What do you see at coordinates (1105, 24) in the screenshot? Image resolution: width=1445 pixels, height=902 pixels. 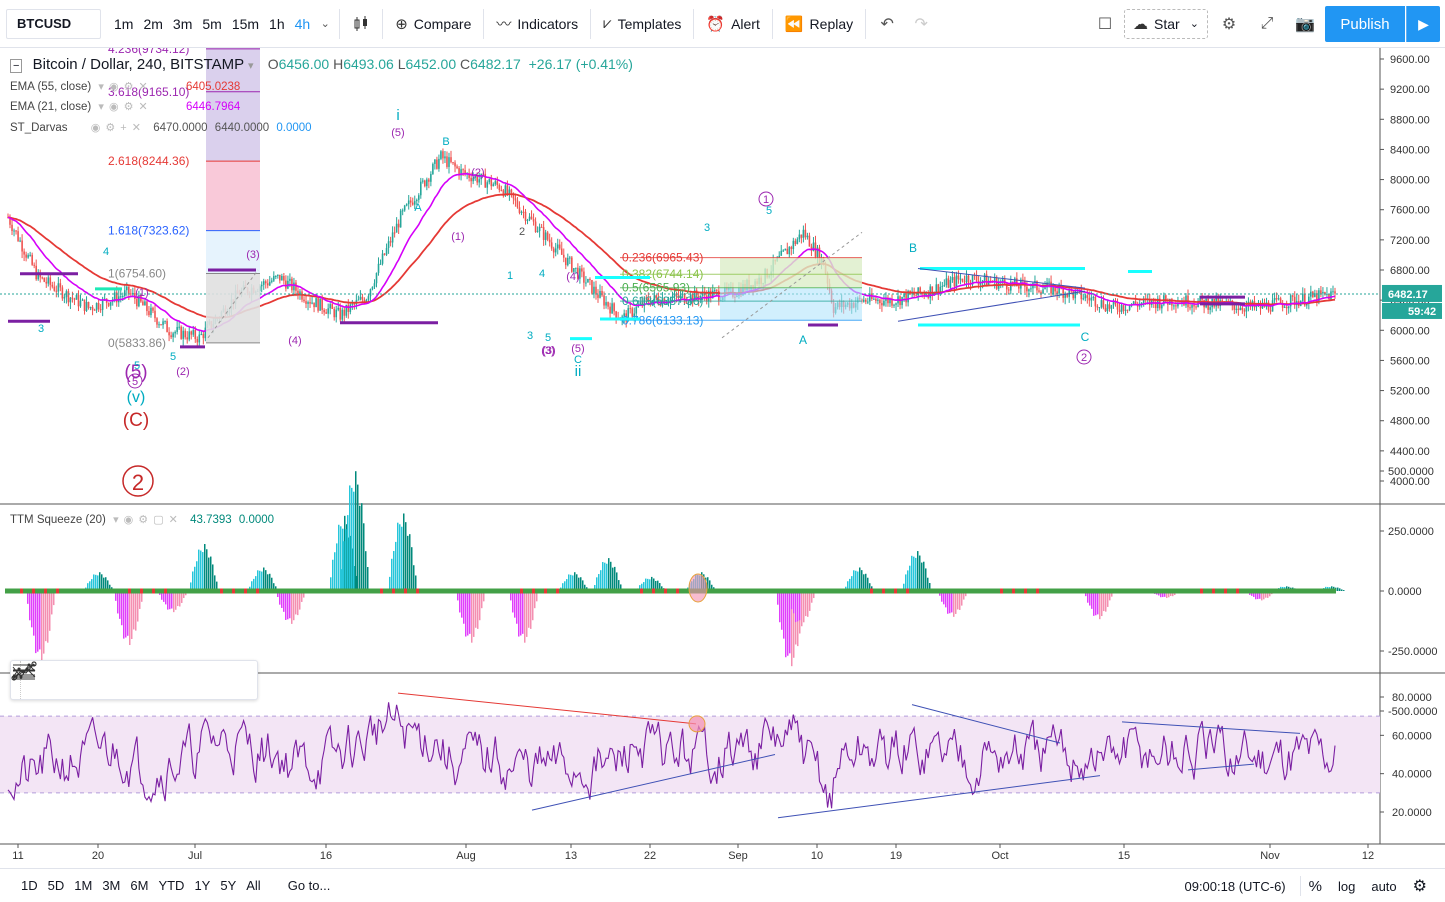 I see `fullscreen-square-icon: ☐` at bounding box center [1105, 24].